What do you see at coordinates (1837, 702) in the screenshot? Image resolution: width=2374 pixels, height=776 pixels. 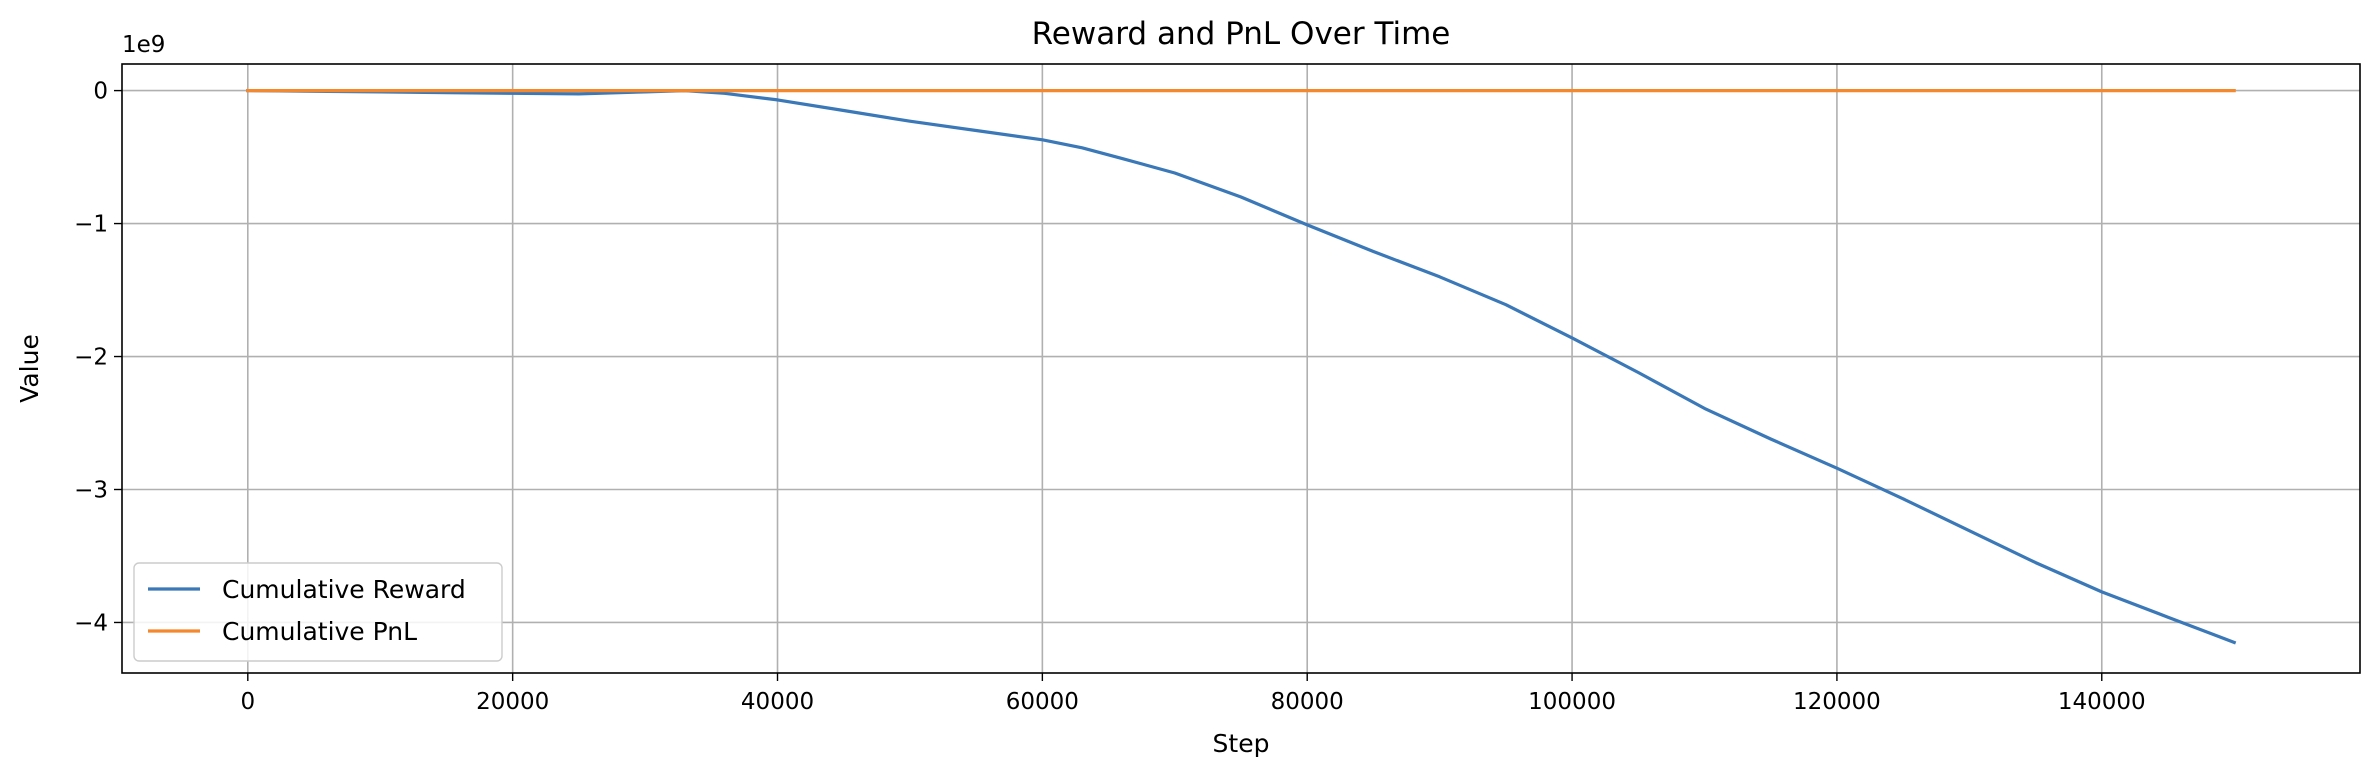 I see `x-tick-label: 120000` at bounding box center [1837, 702].